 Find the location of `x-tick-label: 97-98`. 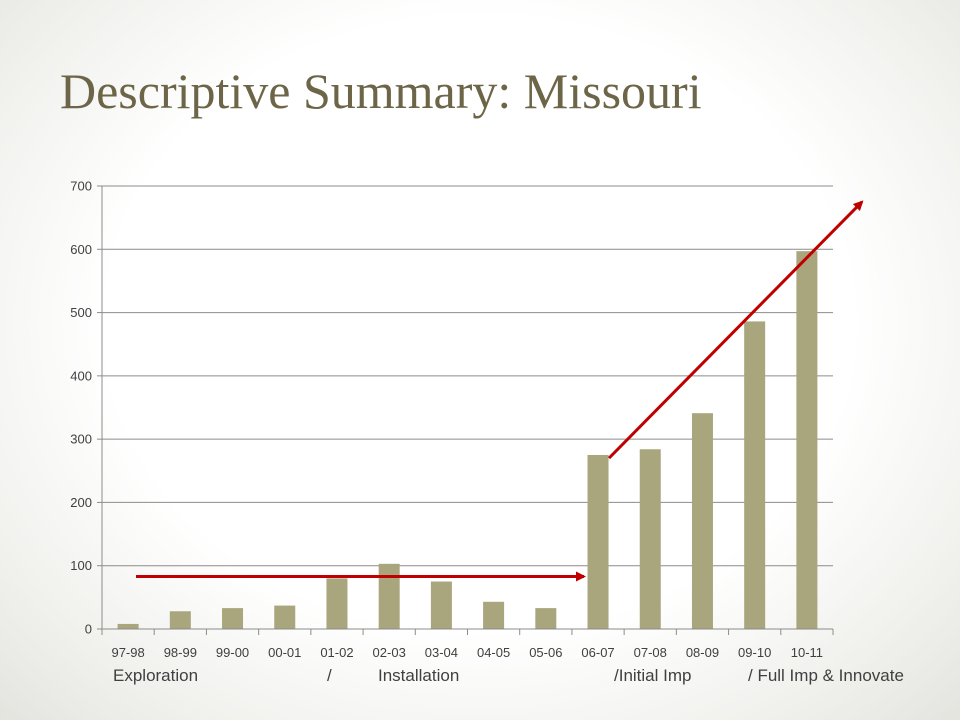

x-tick-label: 97-98 is located at coordinates (127, 652).